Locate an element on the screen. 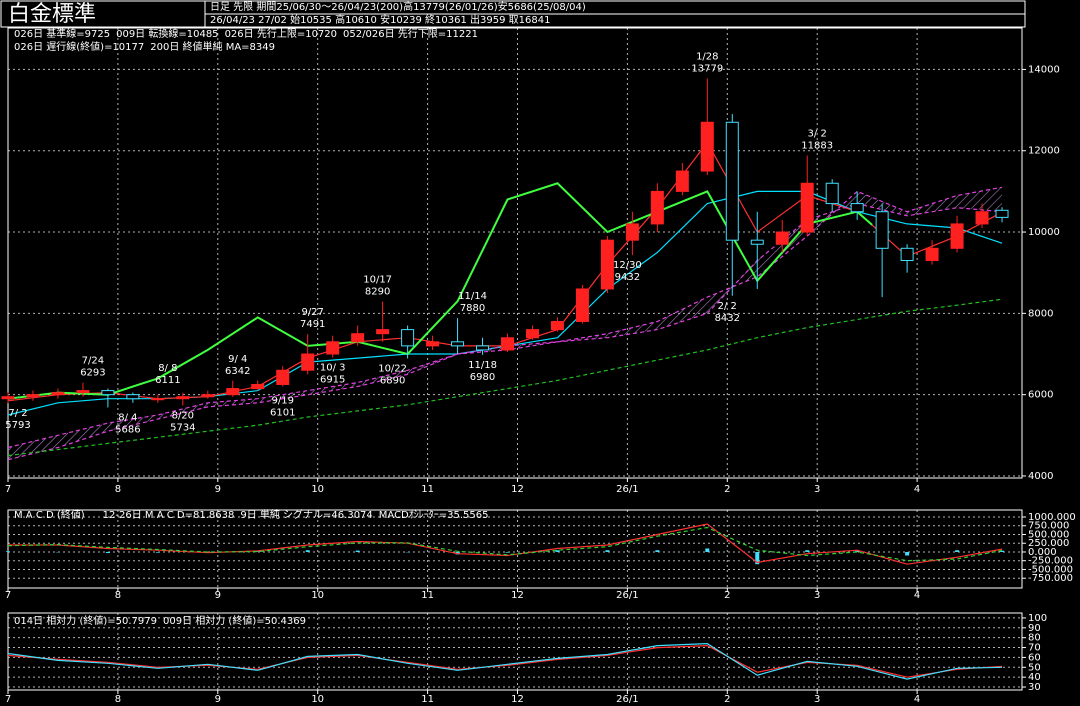 Image resolution: width=1080 pixels, height=706 pixels. y-tick-label: -750.000 is located at coordinates (1050, 578).